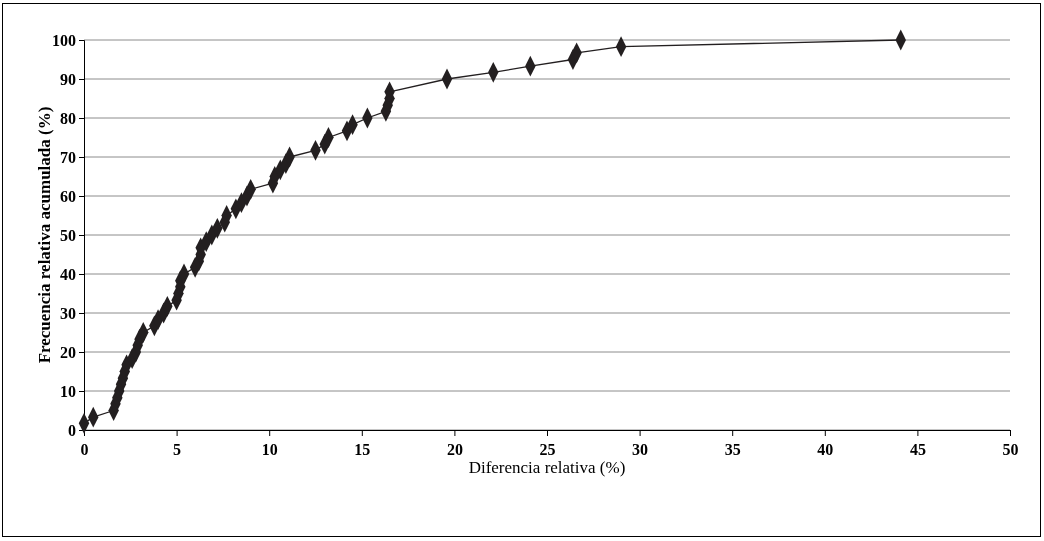  What do you see at coordinates (68, 118) in the screenshot?
I see `y-tick-label: 80` at bounding box center [68, 118].